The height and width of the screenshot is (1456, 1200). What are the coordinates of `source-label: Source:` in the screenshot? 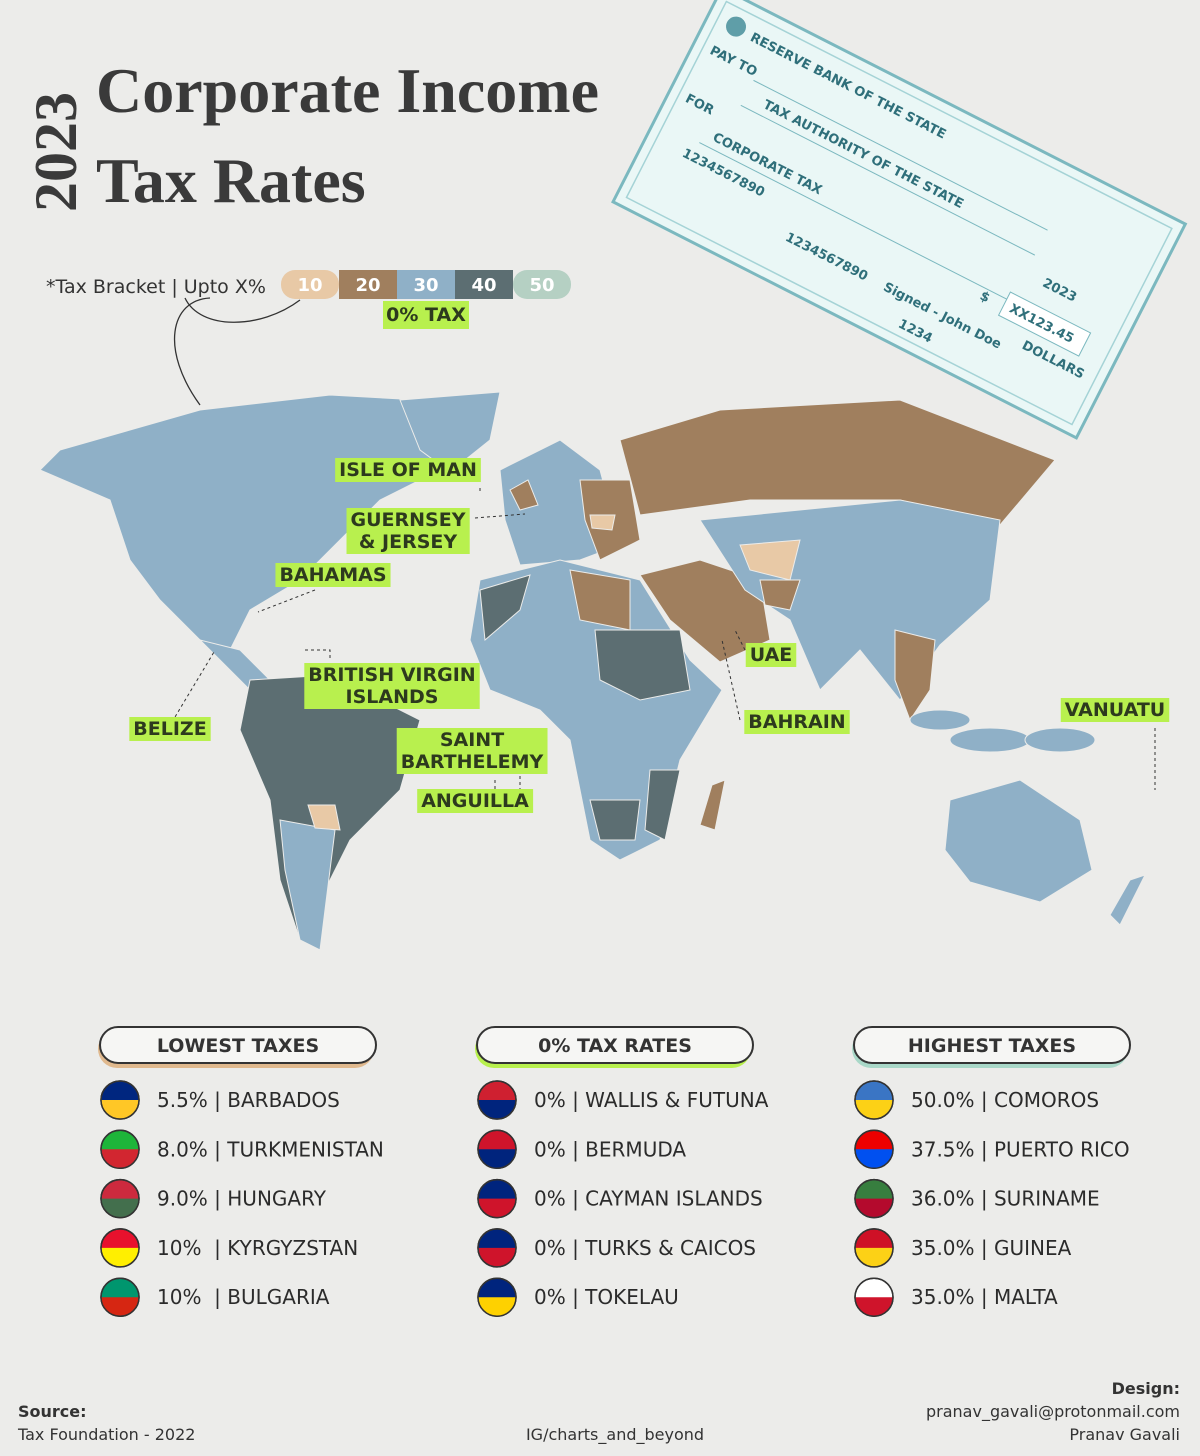 It's located at (52, 1411).